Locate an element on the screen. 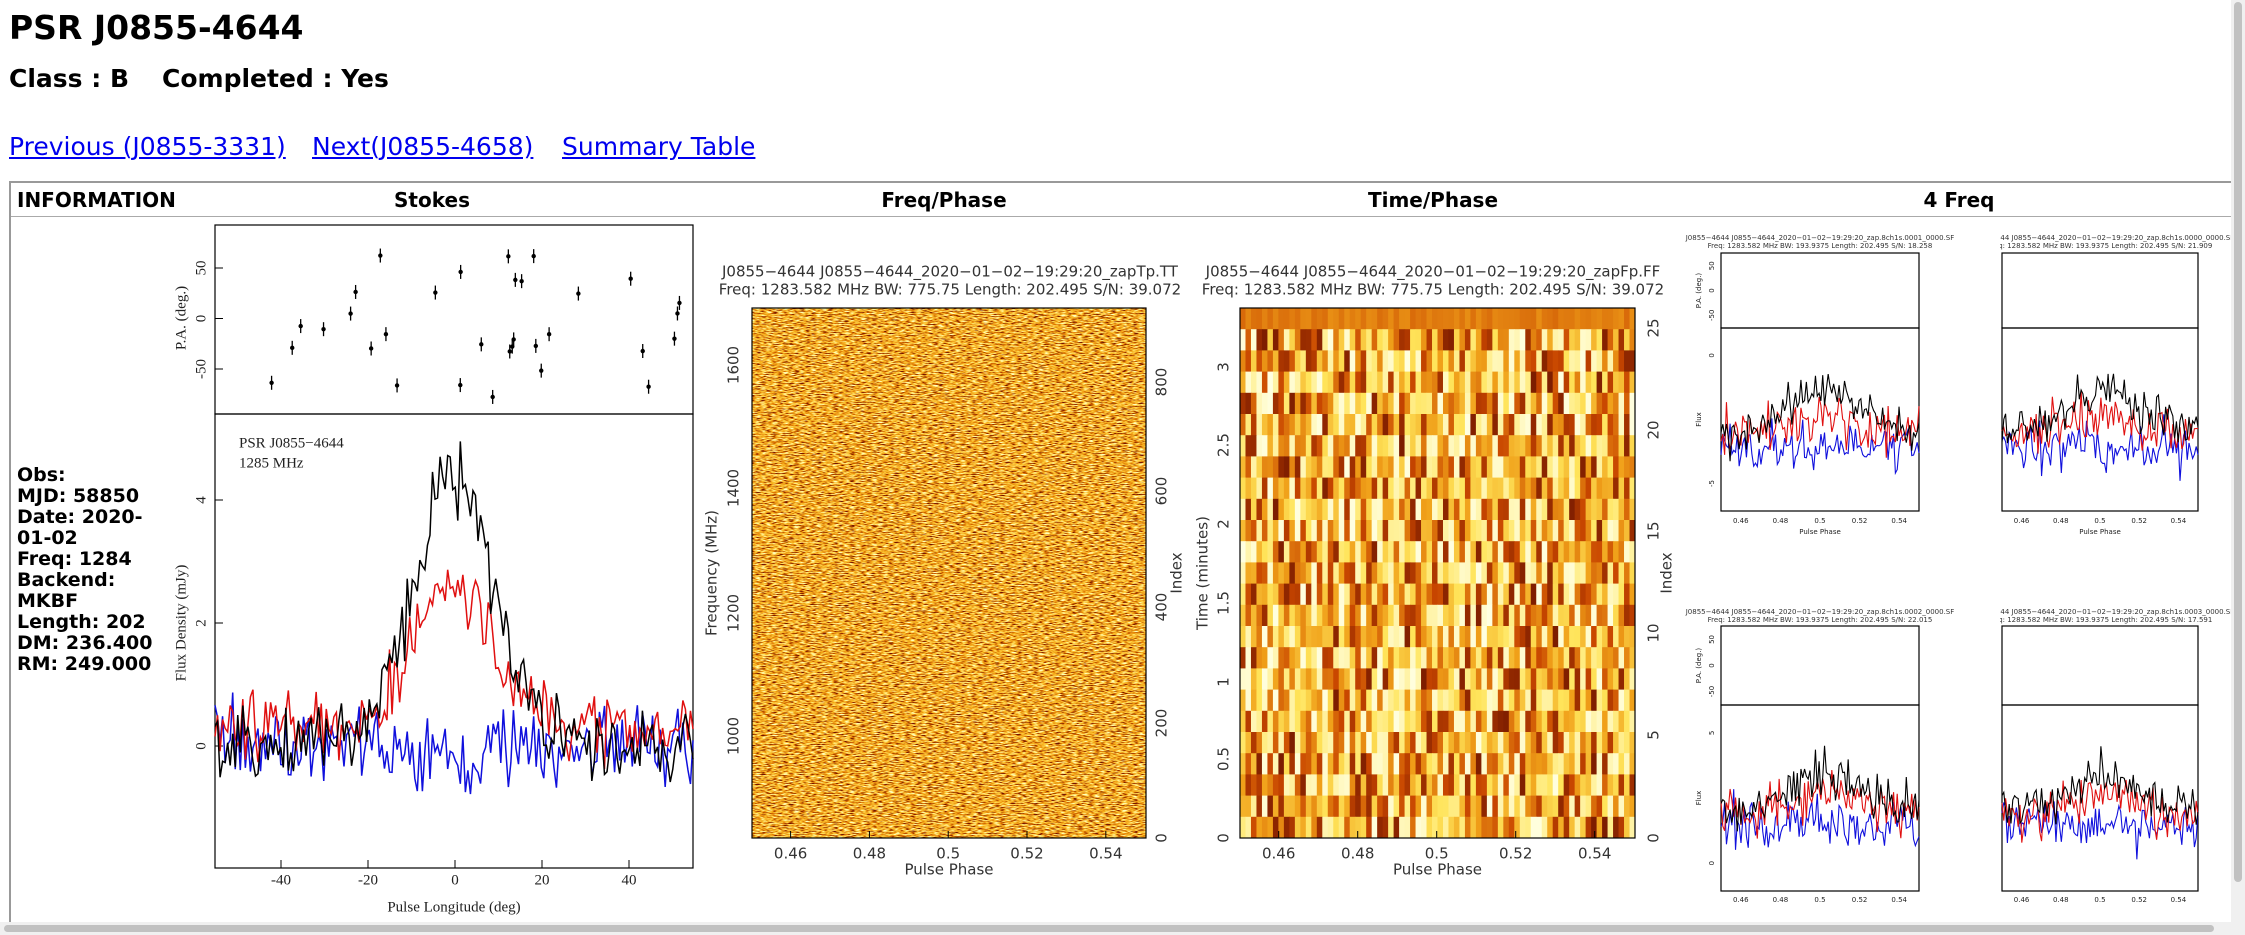 The width and height of the screenshot is (2245, 935). plot-frame is located at coordinates (2100, 290).